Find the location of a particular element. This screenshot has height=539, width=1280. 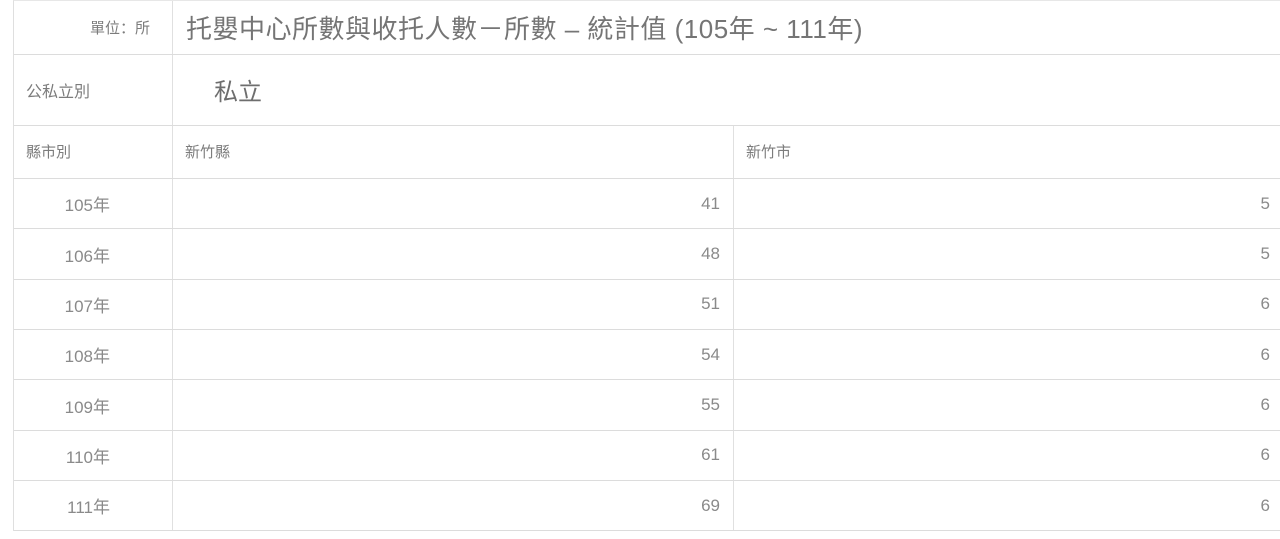

column-header-label: 新竹市 is located at coordinates (769, 153).